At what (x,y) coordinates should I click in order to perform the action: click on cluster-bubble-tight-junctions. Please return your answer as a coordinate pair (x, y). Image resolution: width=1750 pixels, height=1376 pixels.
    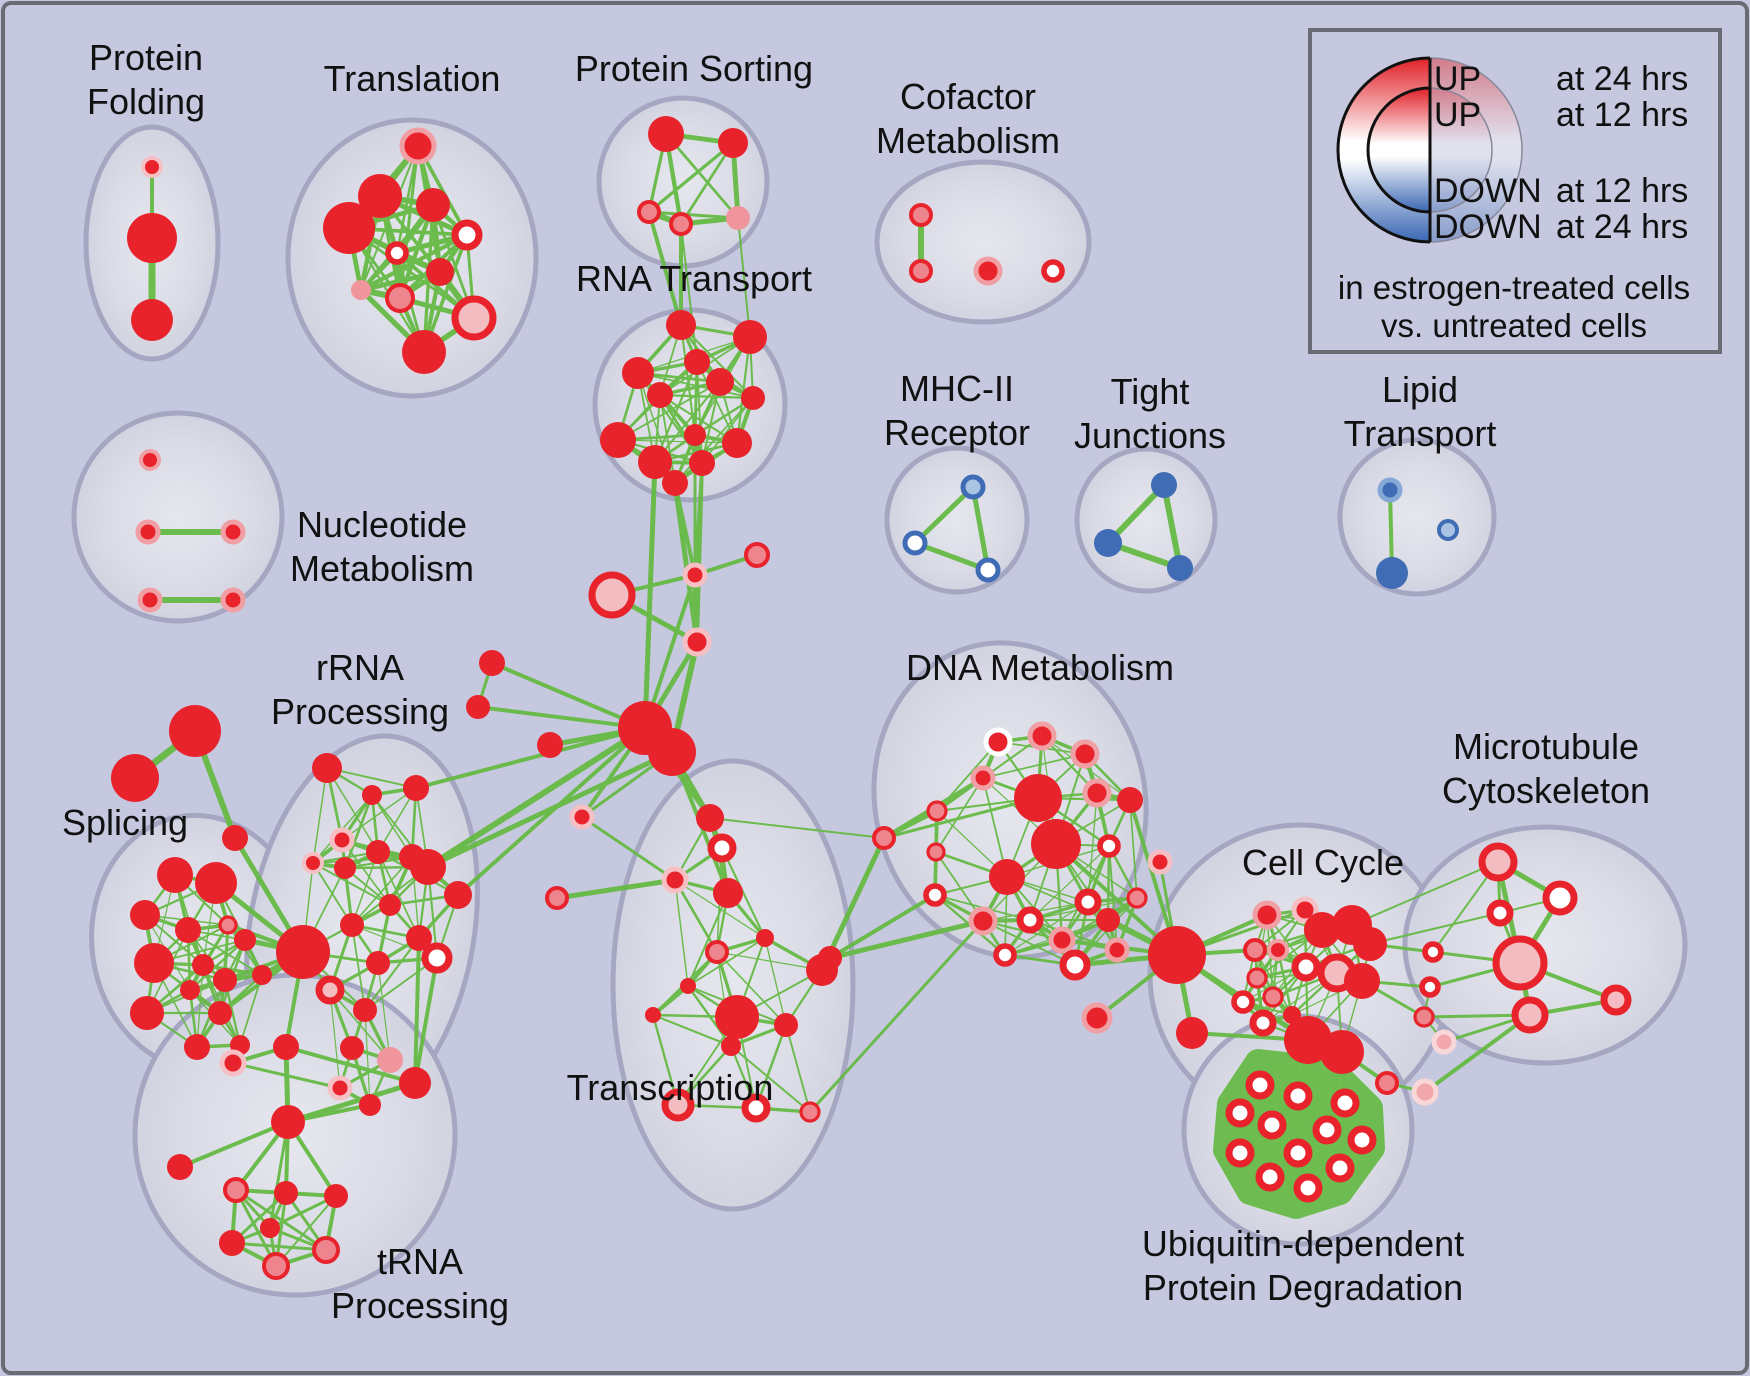
    Looking at the image, I should click on (1146, 520).